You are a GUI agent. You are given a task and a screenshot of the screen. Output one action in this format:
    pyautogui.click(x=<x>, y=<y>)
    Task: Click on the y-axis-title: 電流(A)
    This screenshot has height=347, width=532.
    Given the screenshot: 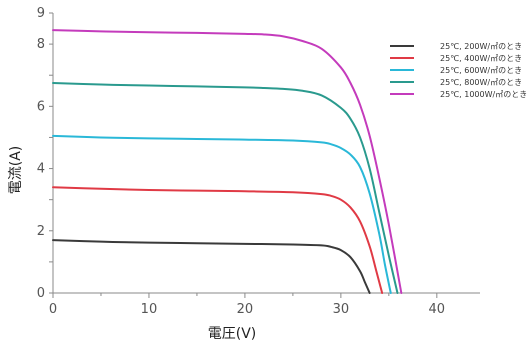 What is the action you would take?
    pyautogui.click(x=16, y=170)
    